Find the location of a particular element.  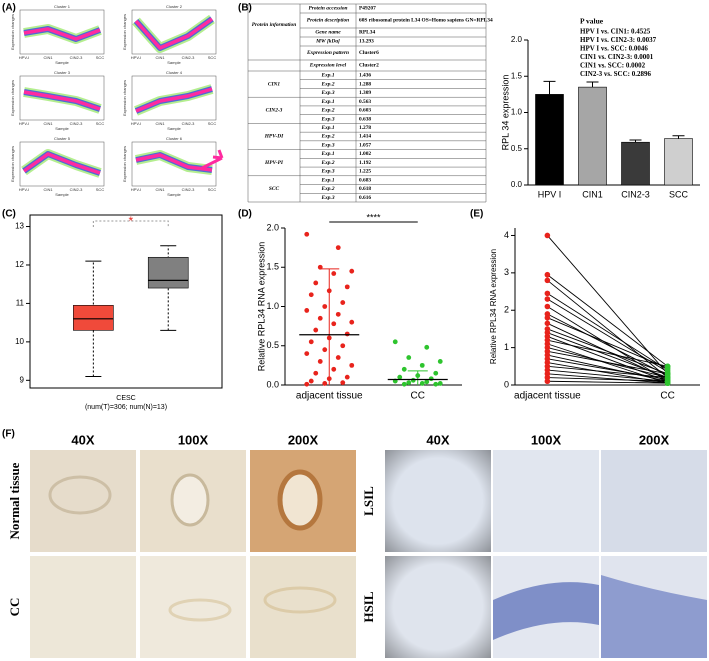

annotation: CIN1 vs. CIN2-3: 0.0001 is located at coordinates (617, 57).